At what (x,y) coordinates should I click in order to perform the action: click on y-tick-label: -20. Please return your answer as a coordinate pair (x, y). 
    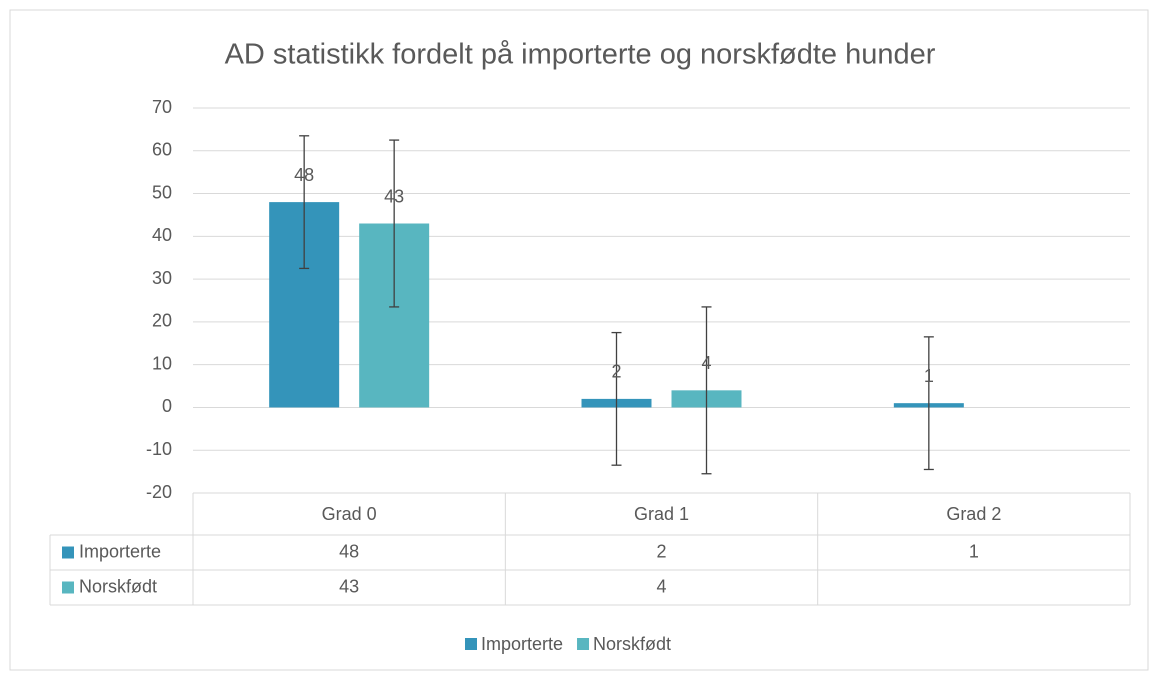
    Looking at the image, I should click on (159, 492).